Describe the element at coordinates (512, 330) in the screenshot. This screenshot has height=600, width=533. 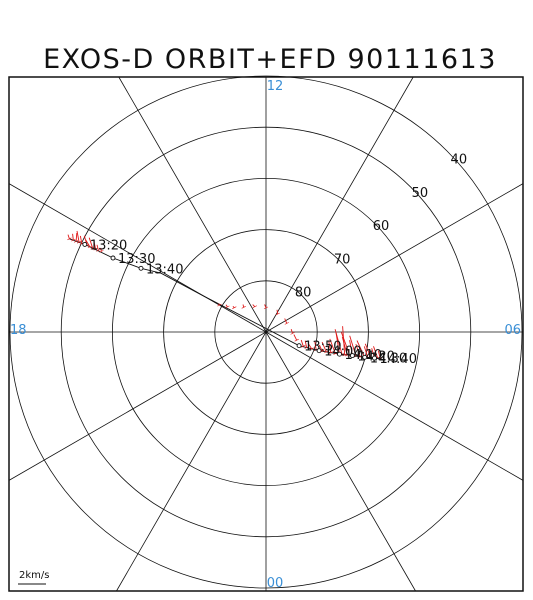
I see `mlt-label-06: 06` at that location.